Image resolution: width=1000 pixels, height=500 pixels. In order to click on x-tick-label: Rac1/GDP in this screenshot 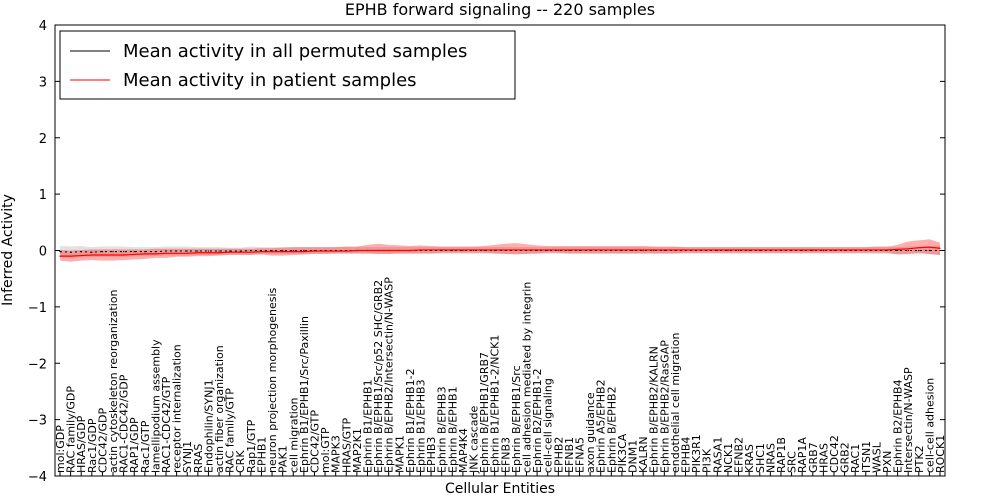, I will do `click(92, 445)`.